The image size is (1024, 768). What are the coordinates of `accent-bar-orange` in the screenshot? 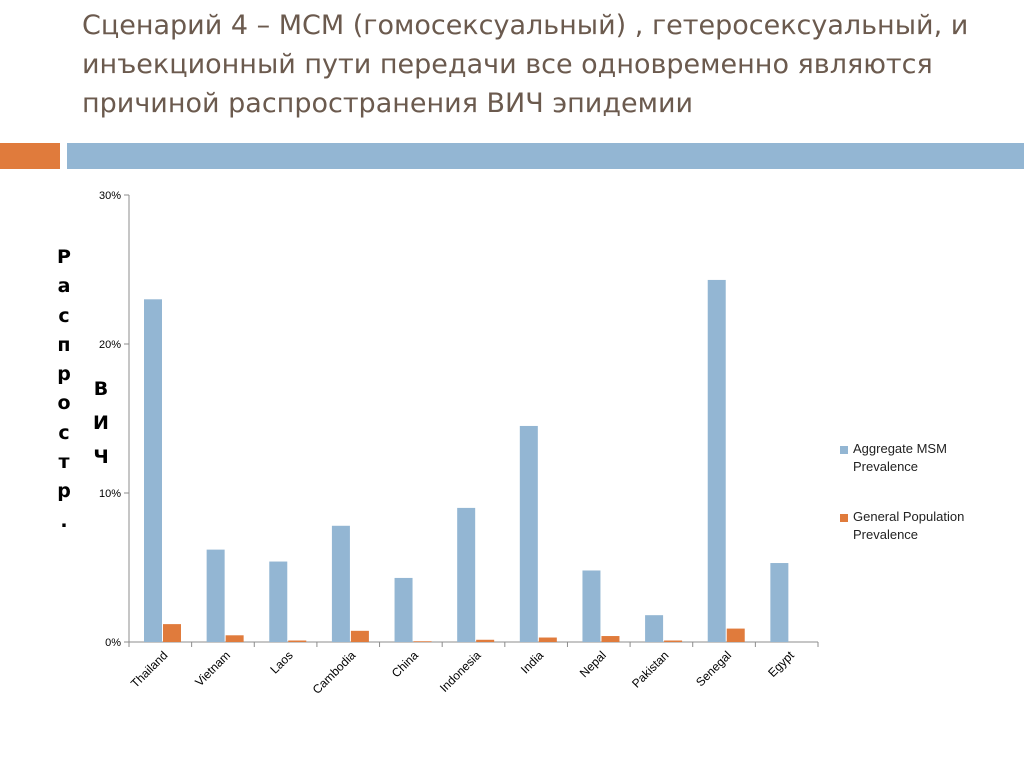 It's located at (30, 156).